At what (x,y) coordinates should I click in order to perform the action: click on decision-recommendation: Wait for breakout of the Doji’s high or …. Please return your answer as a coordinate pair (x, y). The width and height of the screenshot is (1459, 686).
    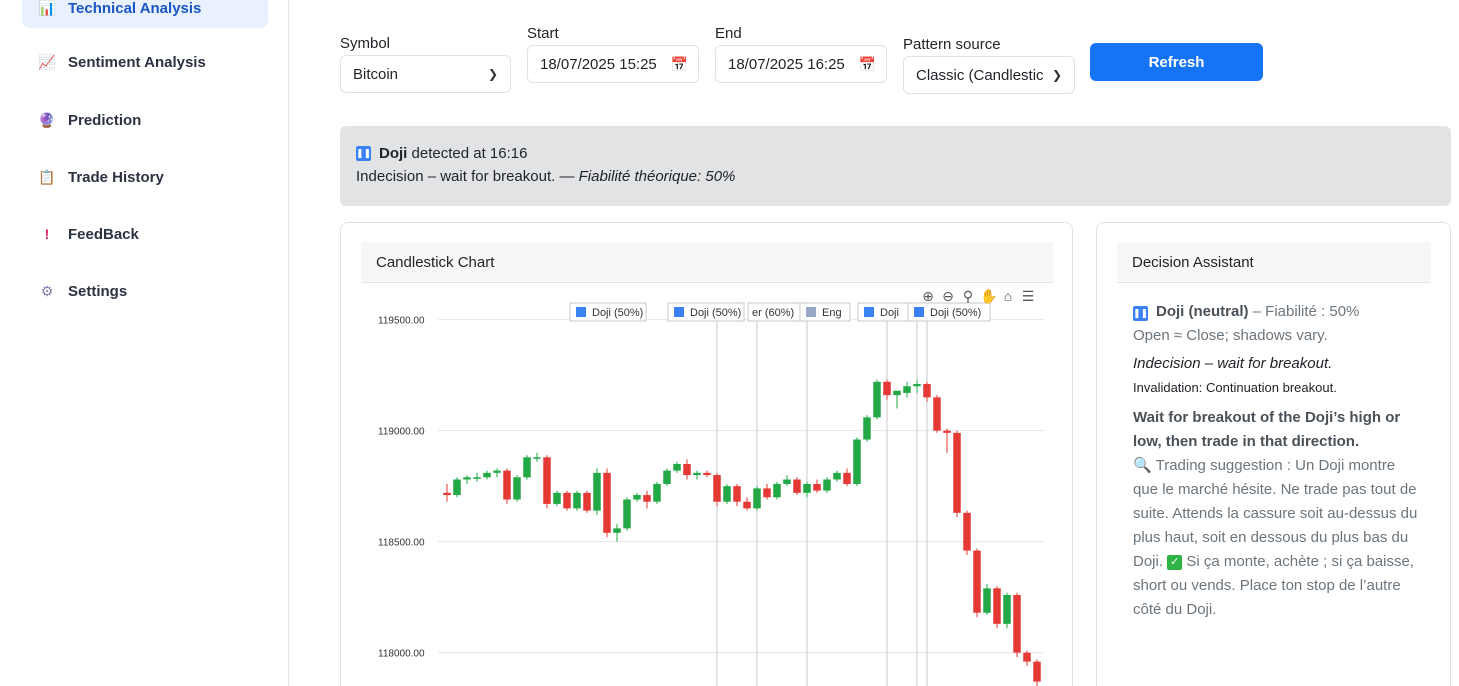
    Looking at the image, I should click on (1267, 429).